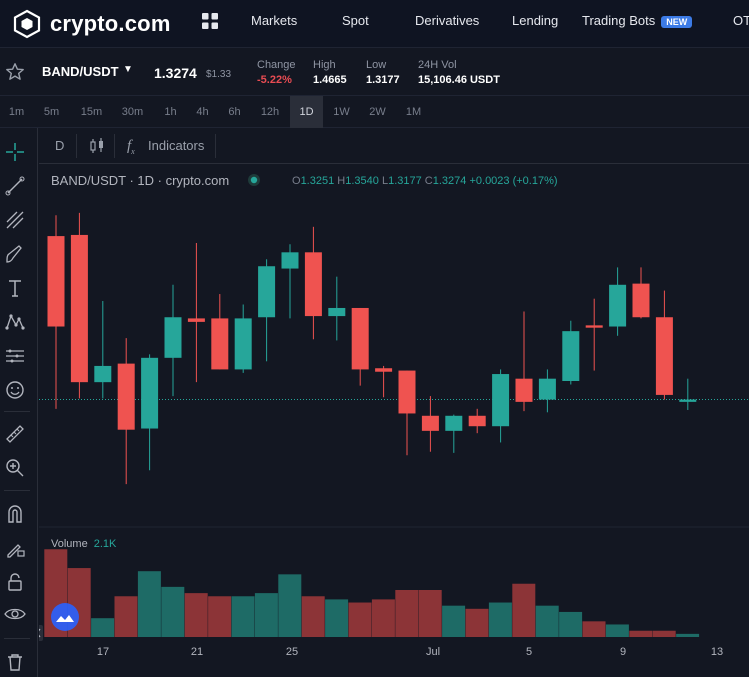  What do you see at coordinates (15, 662) in the screenshot?
I see `trash-icon` at bounding box center [15, 662].